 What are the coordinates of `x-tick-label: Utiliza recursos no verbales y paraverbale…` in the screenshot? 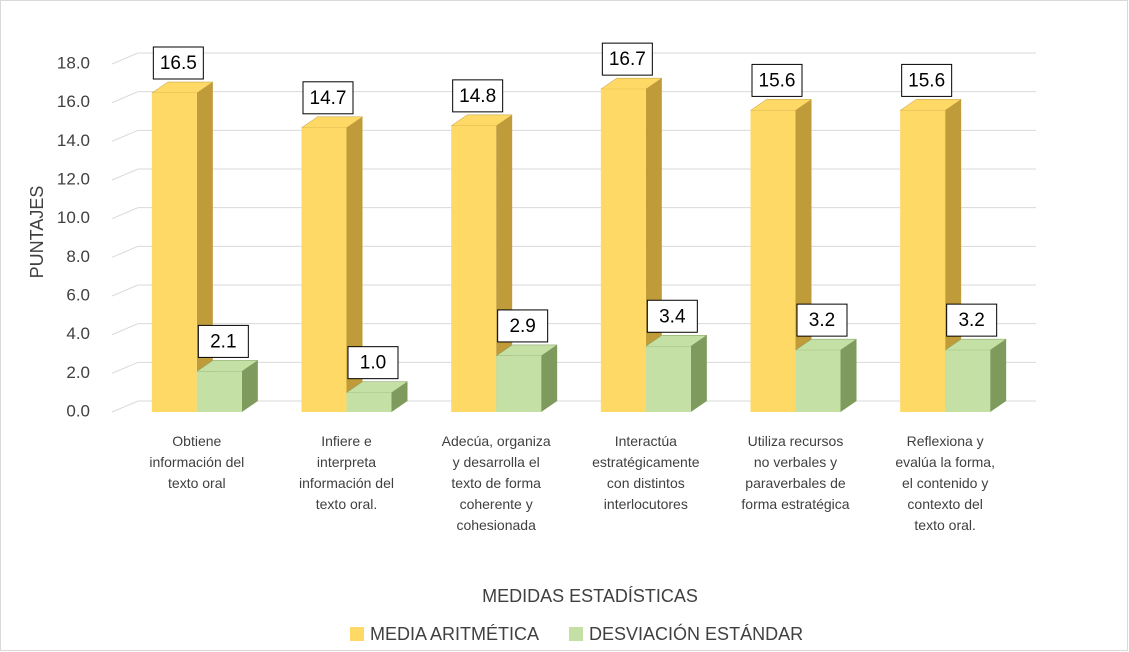 It's located at (795, 472).